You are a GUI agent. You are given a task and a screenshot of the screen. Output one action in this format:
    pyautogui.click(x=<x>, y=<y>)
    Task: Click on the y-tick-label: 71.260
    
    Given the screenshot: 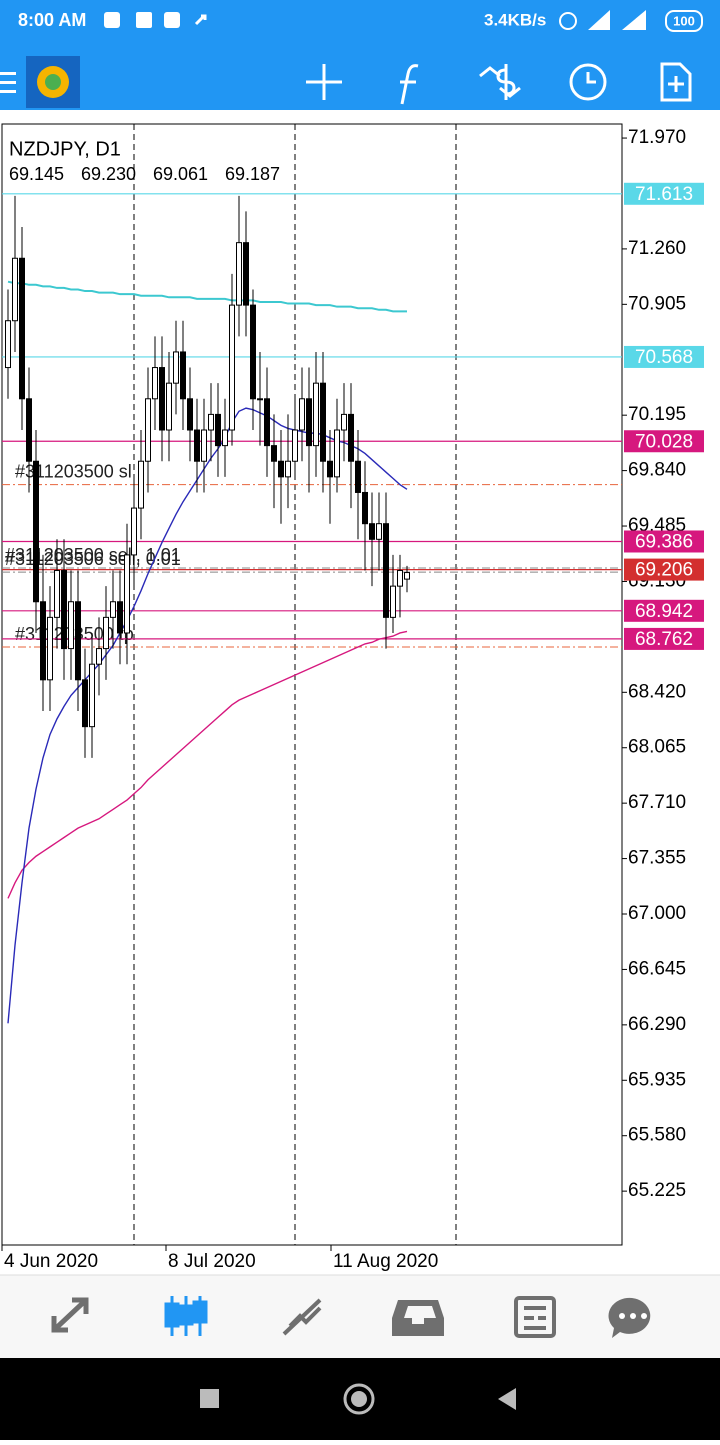 What is the action you would take?
    pyautogui.click(x=657, y=248)
    